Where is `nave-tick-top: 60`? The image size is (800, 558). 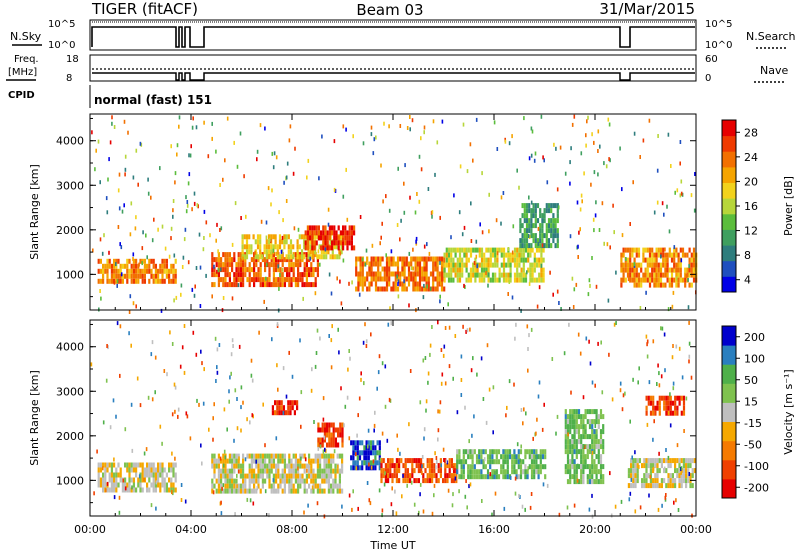
nave-tick-top: 60 is located at coordinates (711, 59).